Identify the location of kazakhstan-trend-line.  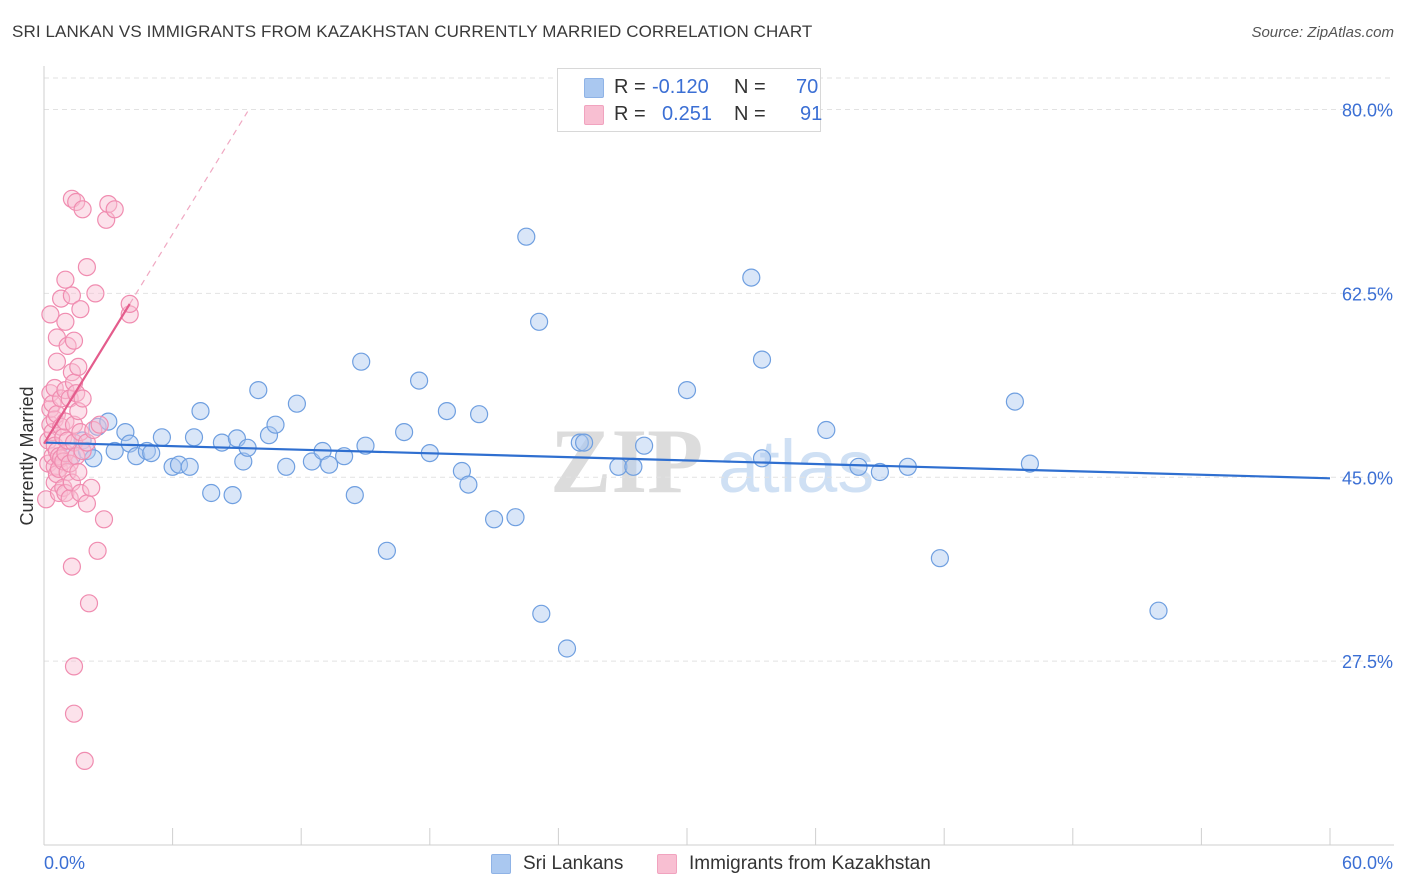
(87, 374).